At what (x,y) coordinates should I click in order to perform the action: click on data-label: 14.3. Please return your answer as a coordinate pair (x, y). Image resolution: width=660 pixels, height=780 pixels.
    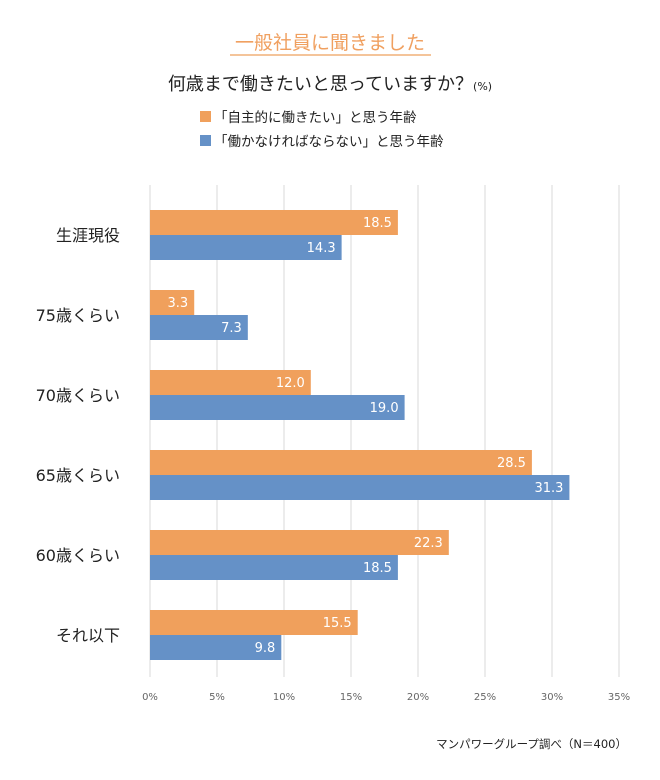
    Looking at the image, I should click on (321, 248).